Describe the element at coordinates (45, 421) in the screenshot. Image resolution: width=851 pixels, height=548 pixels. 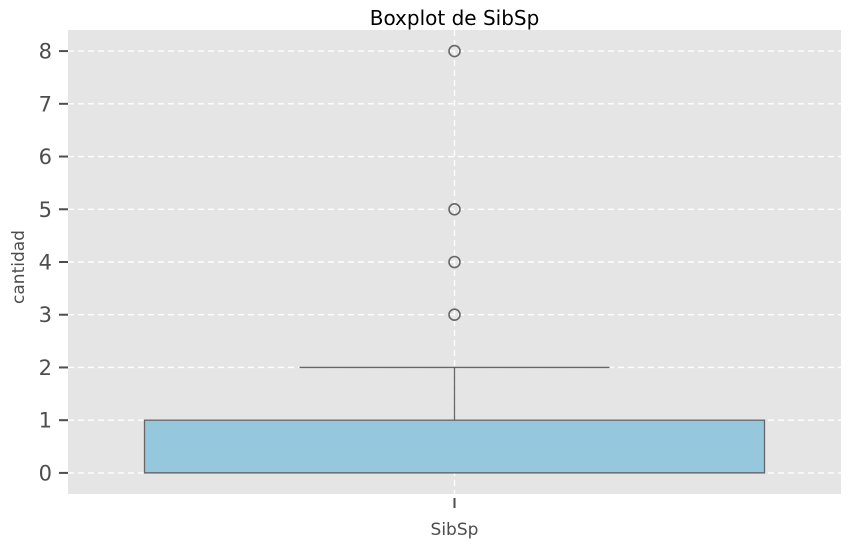
I see `y-tick-label: 1` at that location.